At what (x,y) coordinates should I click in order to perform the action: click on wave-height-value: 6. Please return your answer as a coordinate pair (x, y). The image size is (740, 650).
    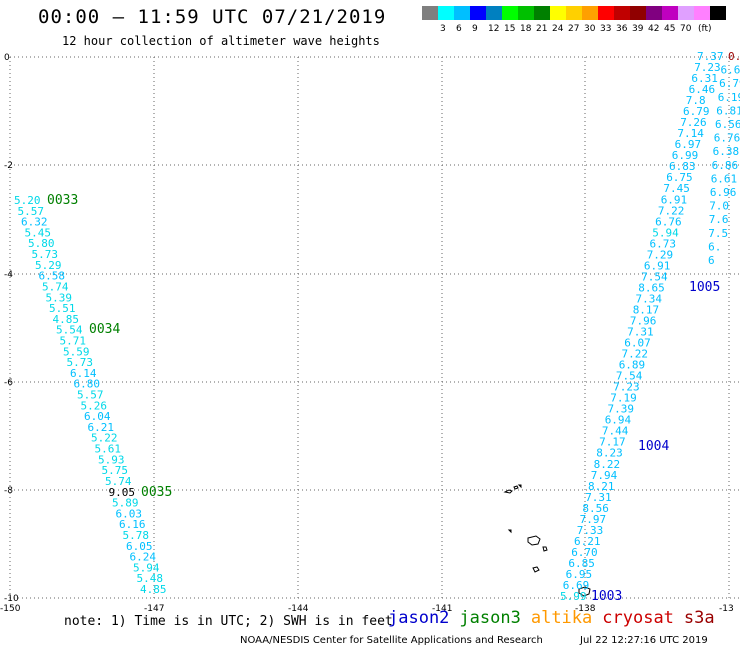
    Looking at the image, I should click on (711, 260).